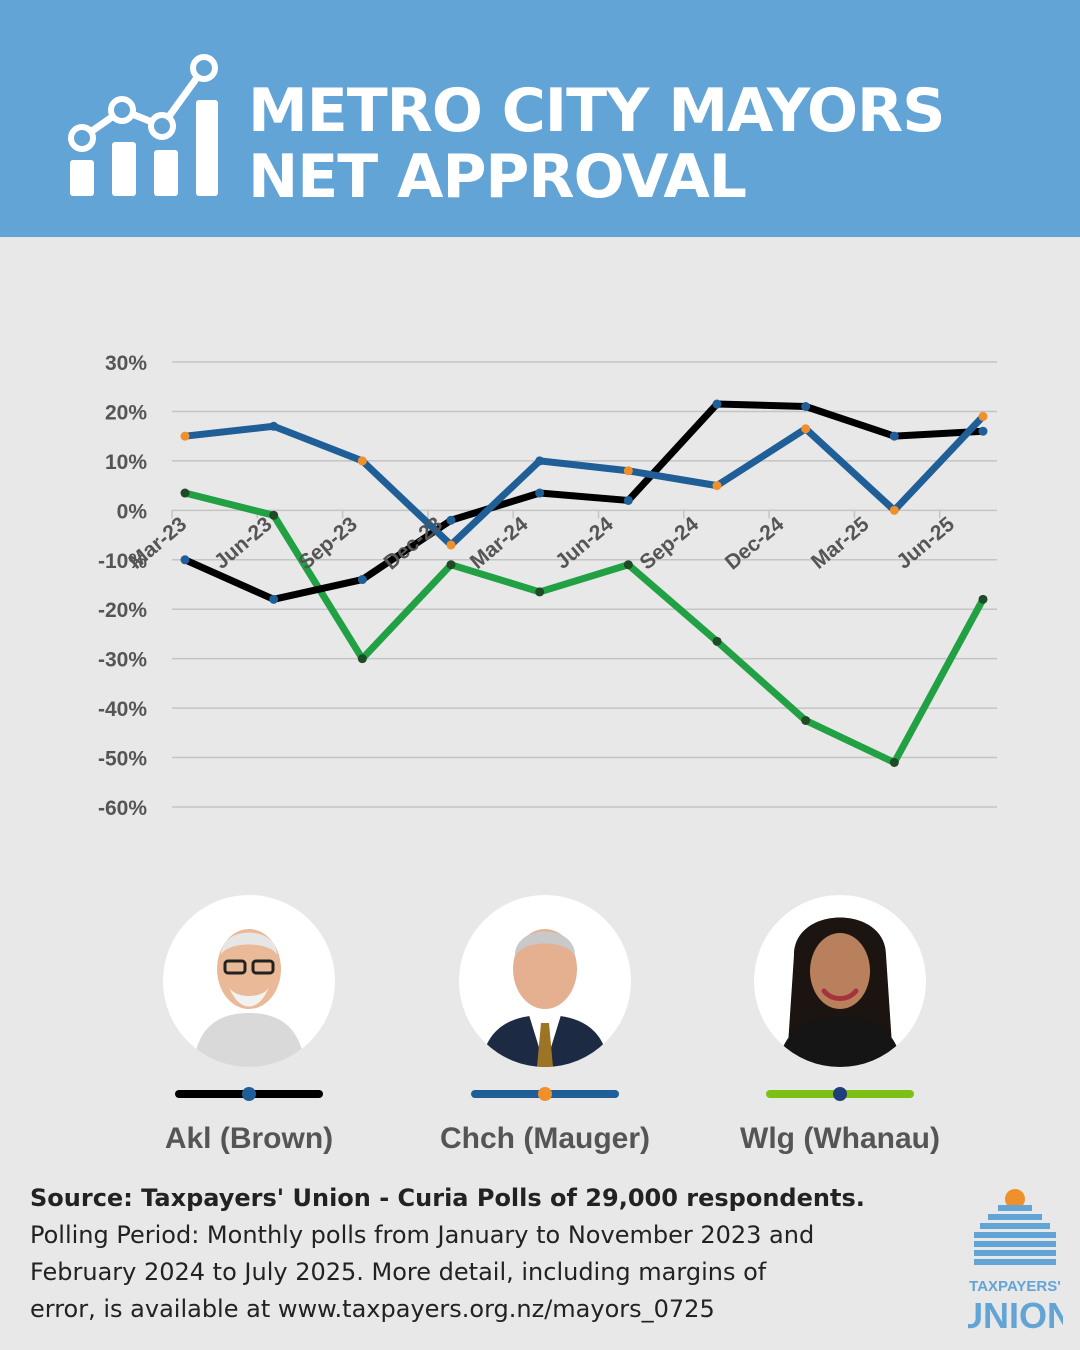  I want to click on mayor-photo-akl, so click(249, 981).